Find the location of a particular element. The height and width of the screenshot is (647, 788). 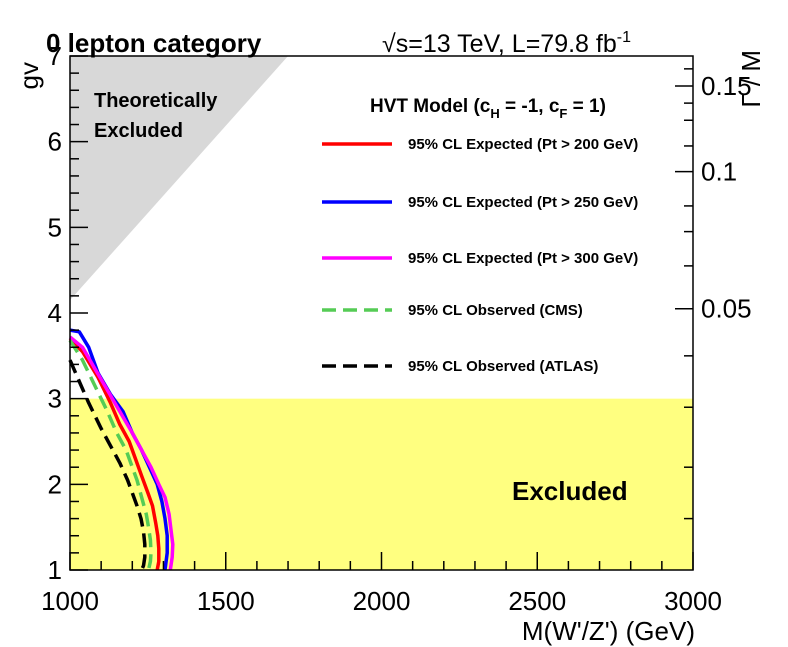

y-tick-label: 2 is located at coordinates (55, 484).